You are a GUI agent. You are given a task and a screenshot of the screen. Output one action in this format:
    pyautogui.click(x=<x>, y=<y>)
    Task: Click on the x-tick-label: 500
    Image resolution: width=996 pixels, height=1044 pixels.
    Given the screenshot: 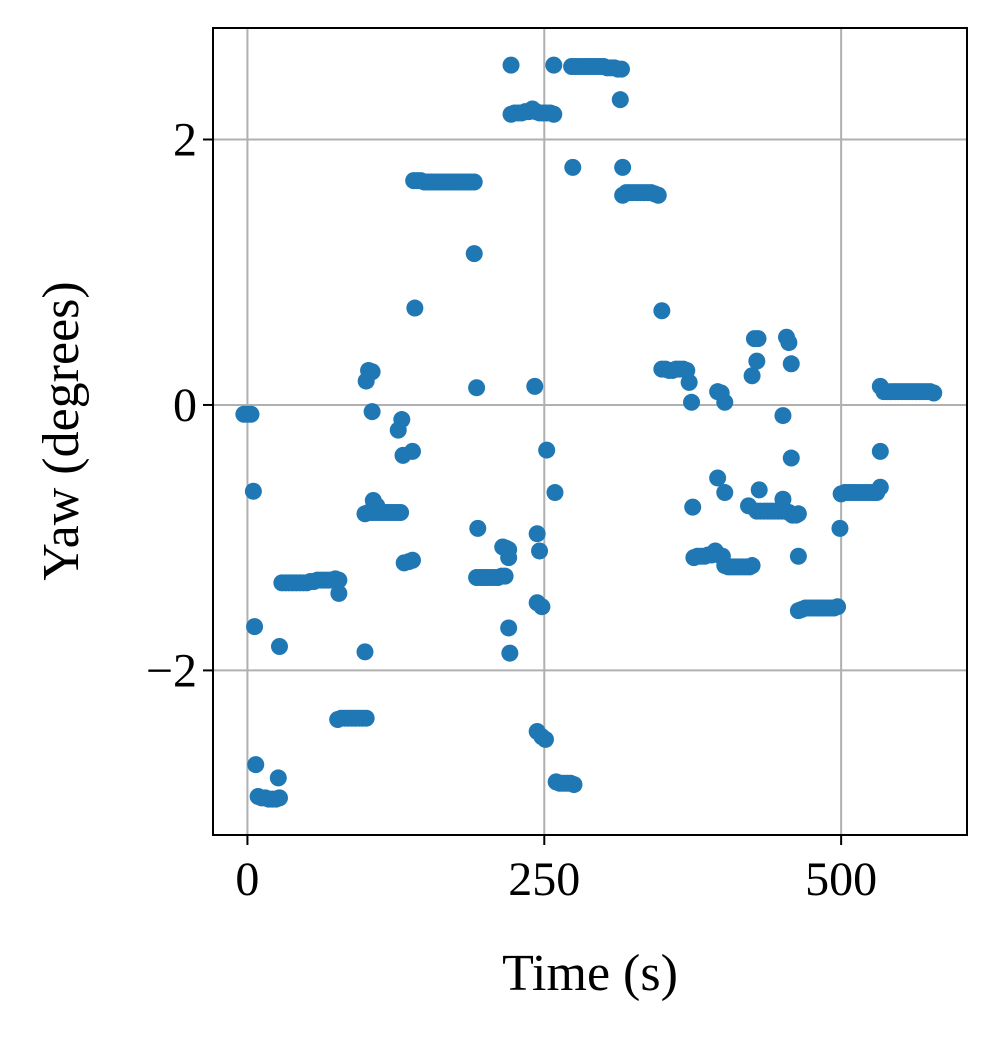 What is the action you would take?
    pyautogui.click(x=841, y=879)
    